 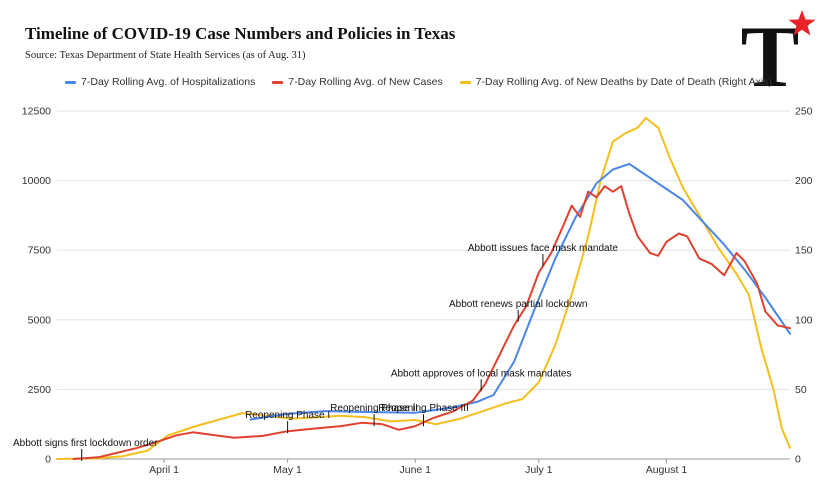 What do you see at coordinates (804, 251) in the screenshot?
I see `y-right-tick-label: 150` at bounding box center [804, 251].